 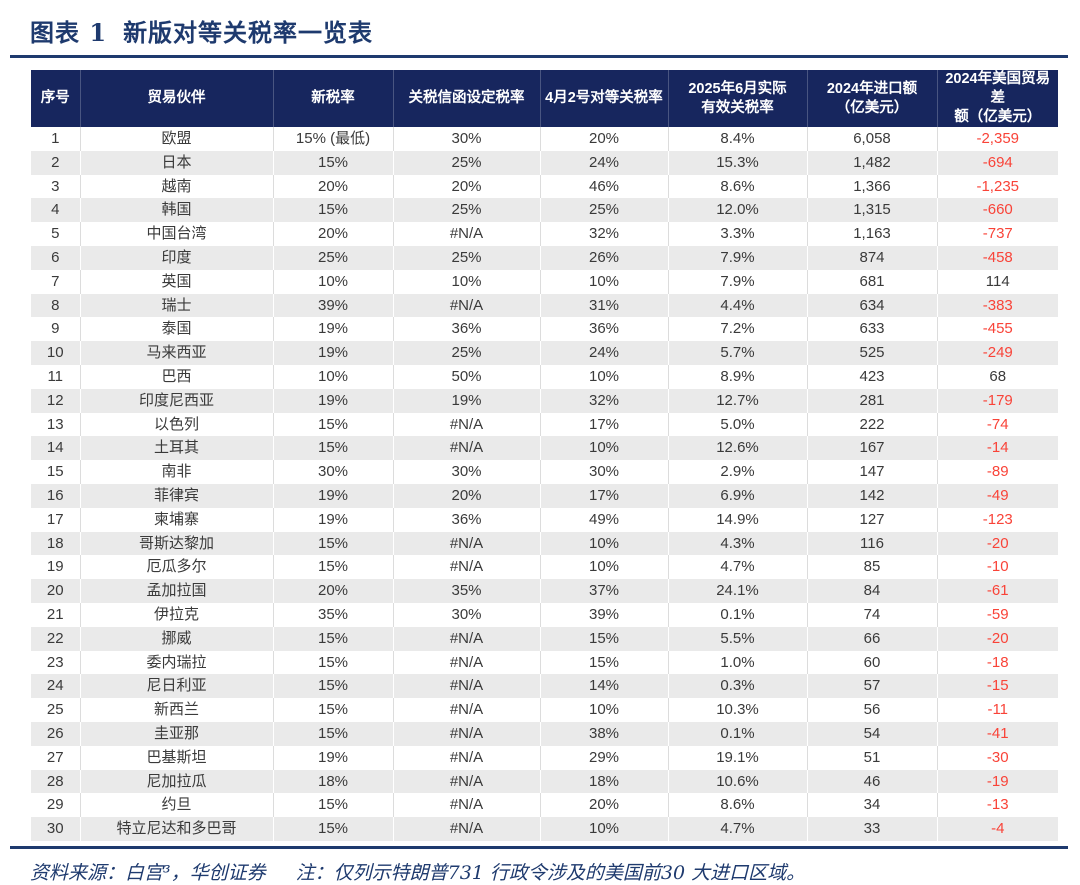 I want to click on table-cell: 1.0%, so click(x=737, y=662).